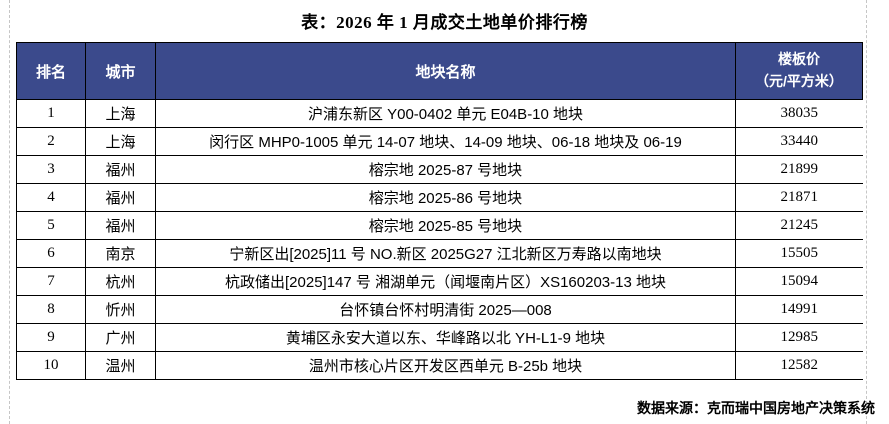 The image size is (889, 424). Describe the element at coordinates (799, 365) in the screenshot. I see `price-cell: 12582` at that location.